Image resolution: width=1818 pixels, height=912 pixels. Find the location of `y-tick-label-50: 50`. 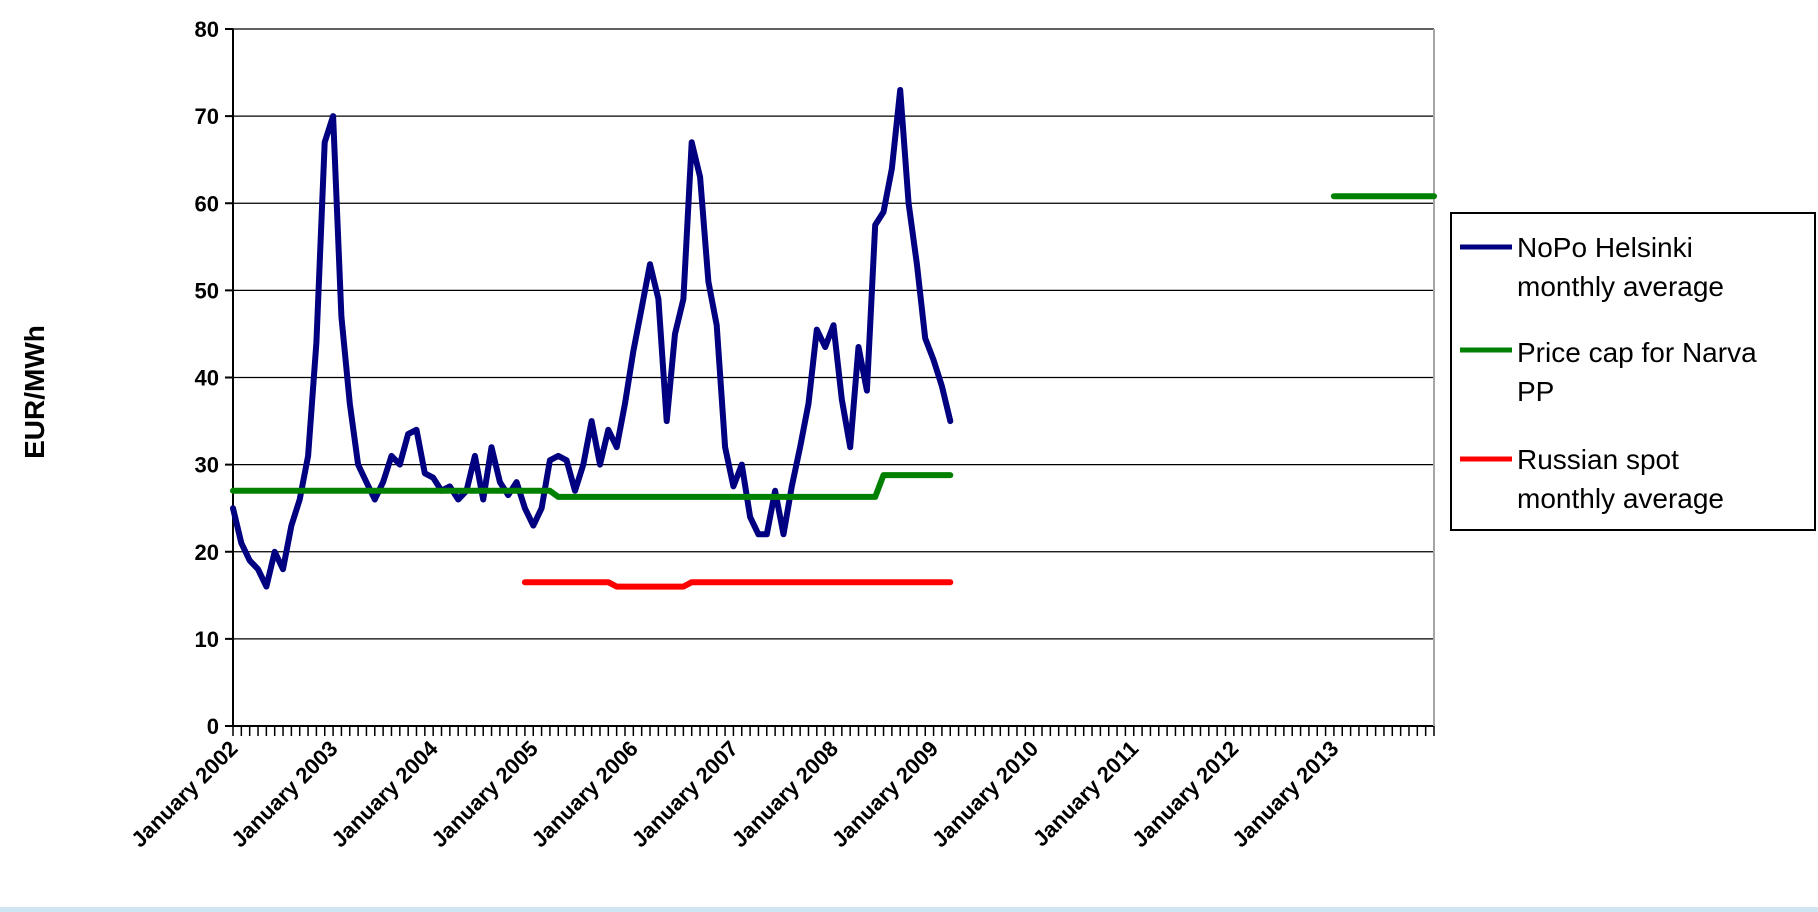

y-tick-label-50: 50 is located at coordinates (207, 290).